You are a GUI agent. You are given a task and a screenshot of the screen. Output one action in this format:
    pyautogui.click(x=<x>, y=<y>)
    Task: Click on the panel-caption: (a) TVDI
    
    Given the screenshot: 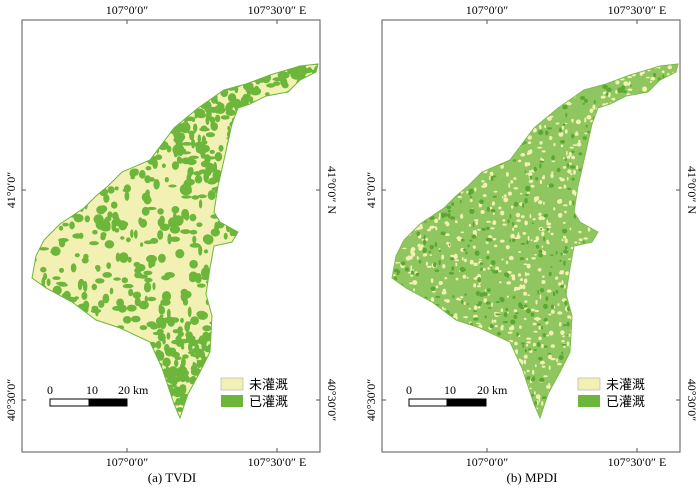 What is the action you would take?
    pyautogui.click(x=172, y=477)
    